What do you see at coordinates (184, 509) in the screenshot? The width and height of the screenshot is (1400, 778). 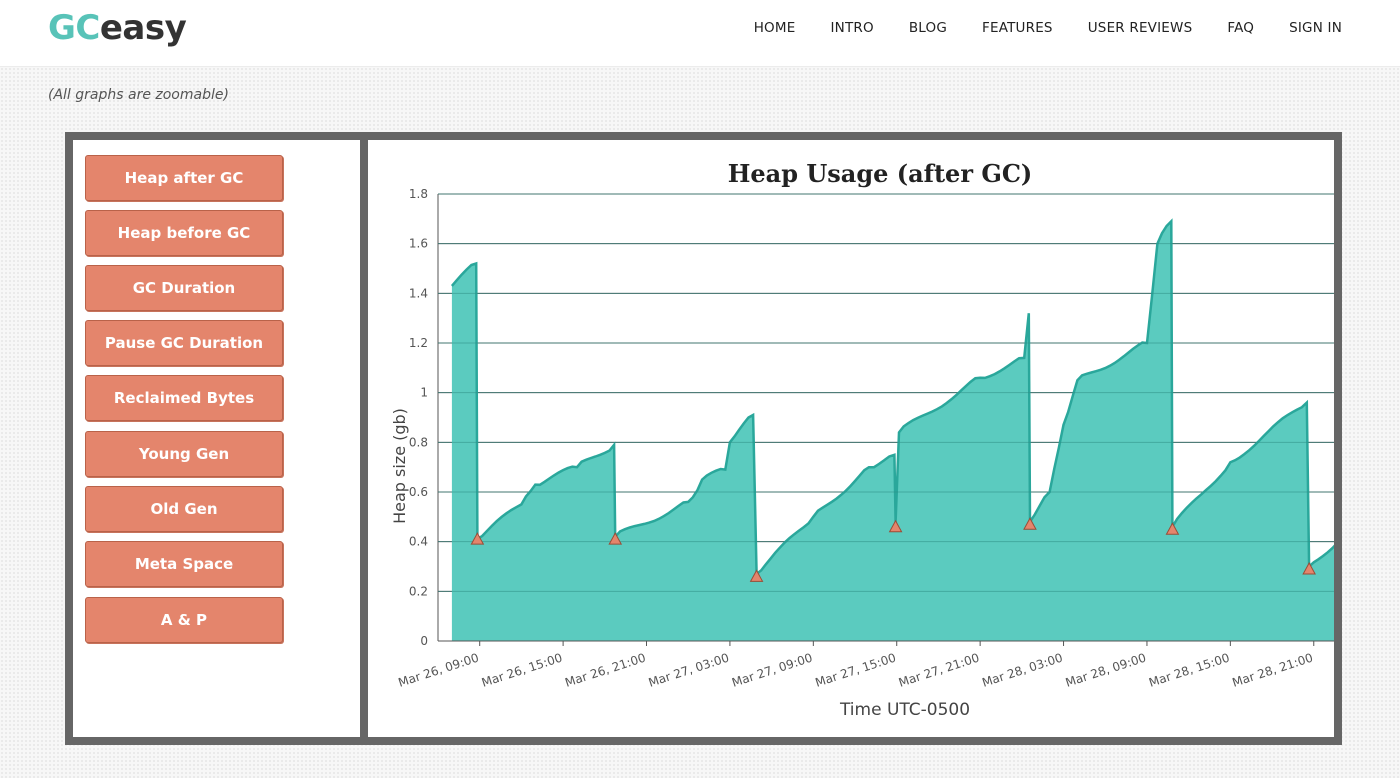 I see `old-gen-button: Old Gen` at bounding box center [184, 509].